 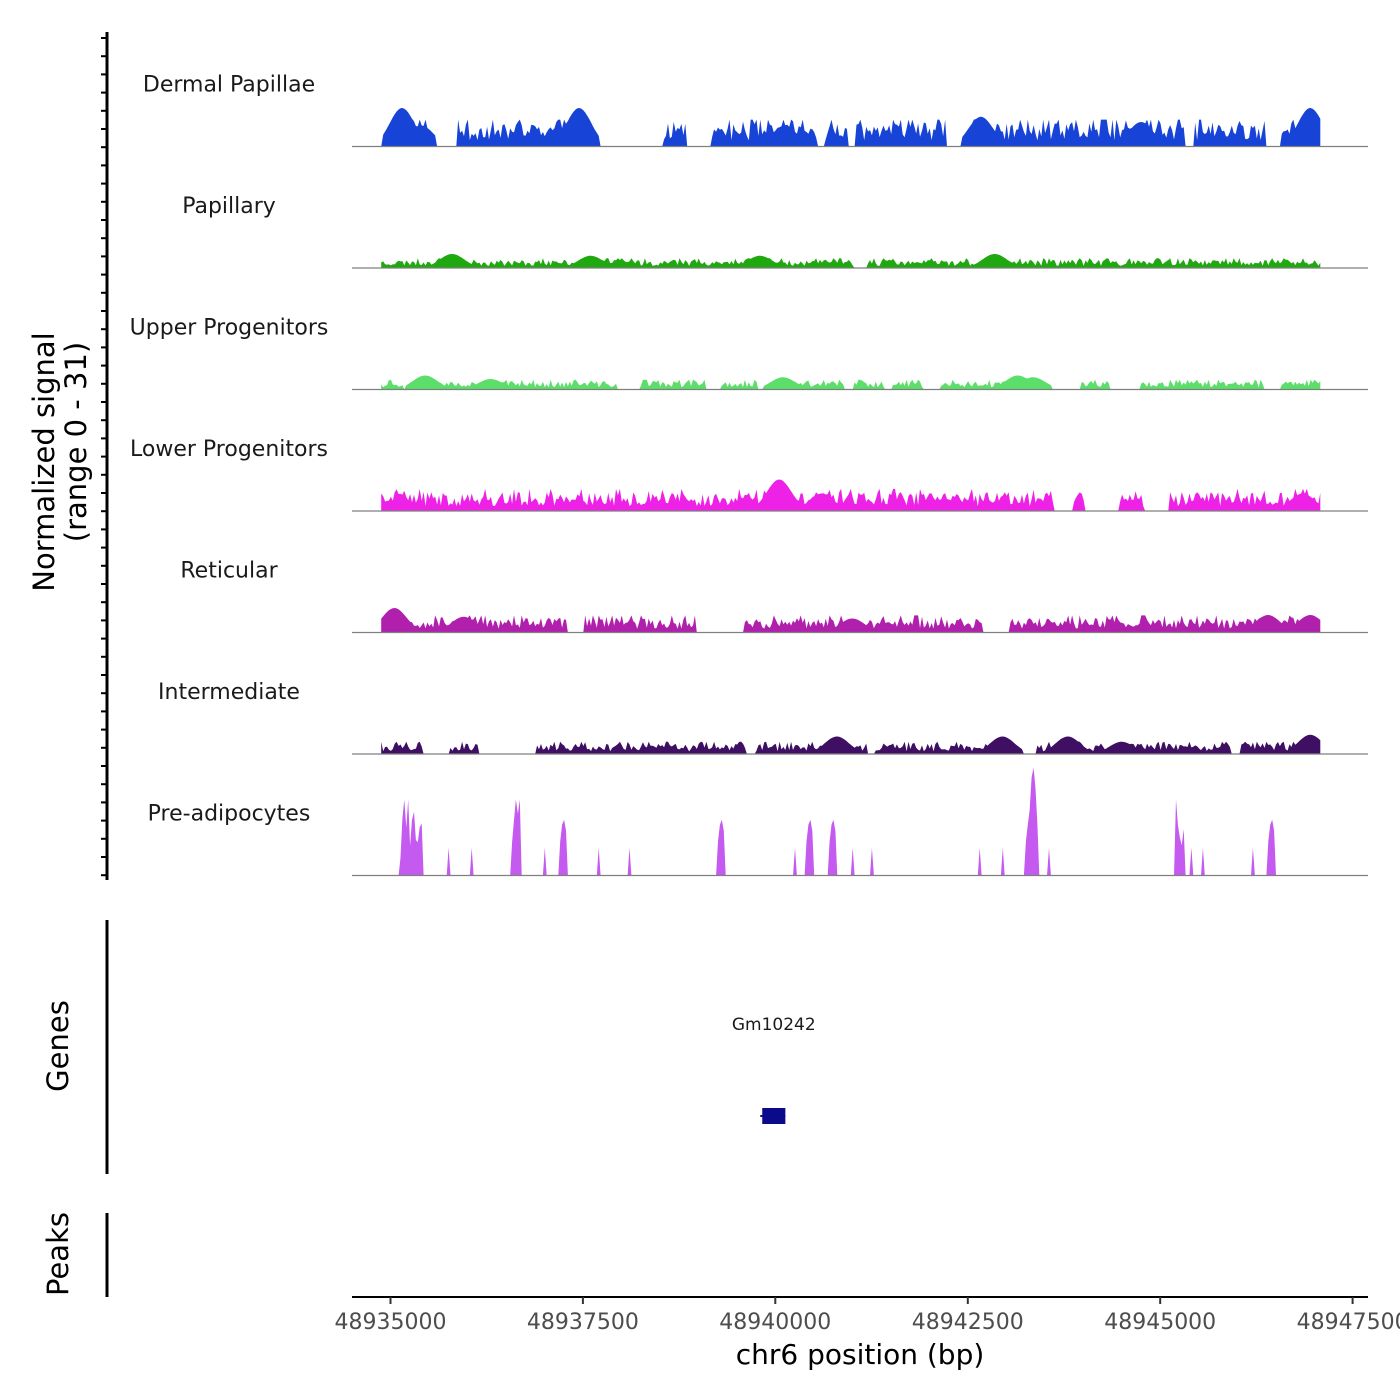 I want to click on gene-exon, so click(x=774, y=1116).